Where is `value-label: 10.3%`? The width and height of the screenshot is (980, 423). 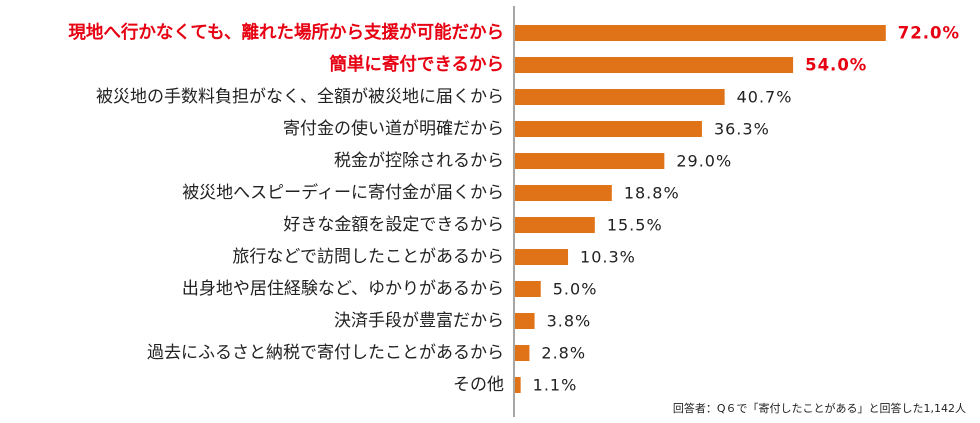 value-label: 10.3% is located at coordinates (608, 257).